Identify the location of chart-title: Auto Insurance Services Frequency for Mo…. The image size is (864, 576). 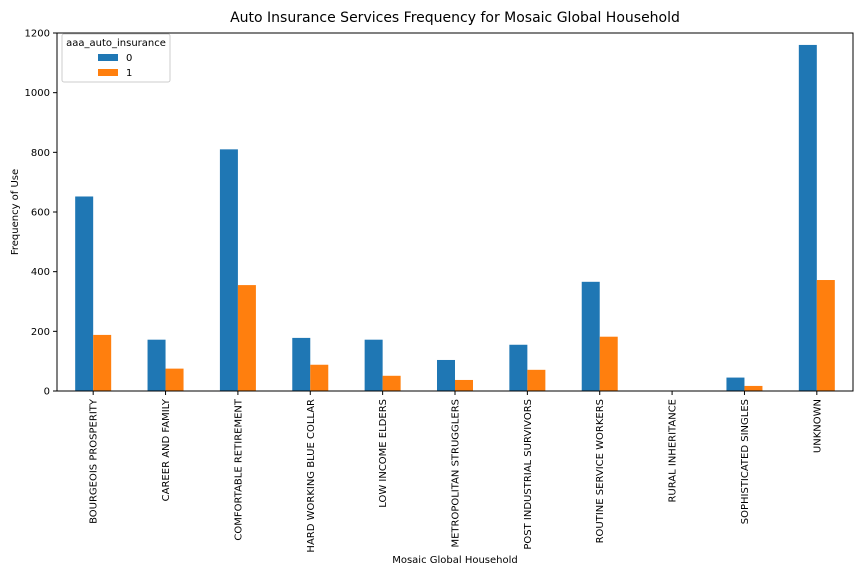
(455, 18).